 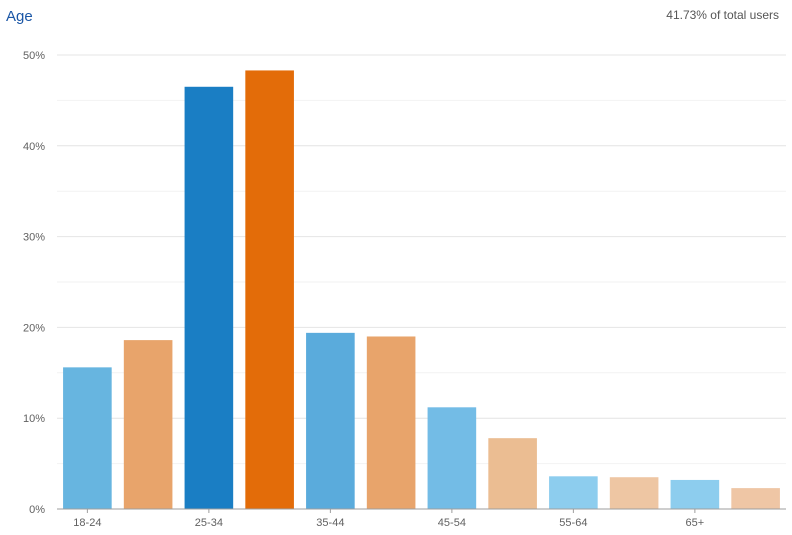 What do you see at coordinates (34, 238) in the screenshot?
I see `y-tick-label: 30%` at bounding box center [34, 238].